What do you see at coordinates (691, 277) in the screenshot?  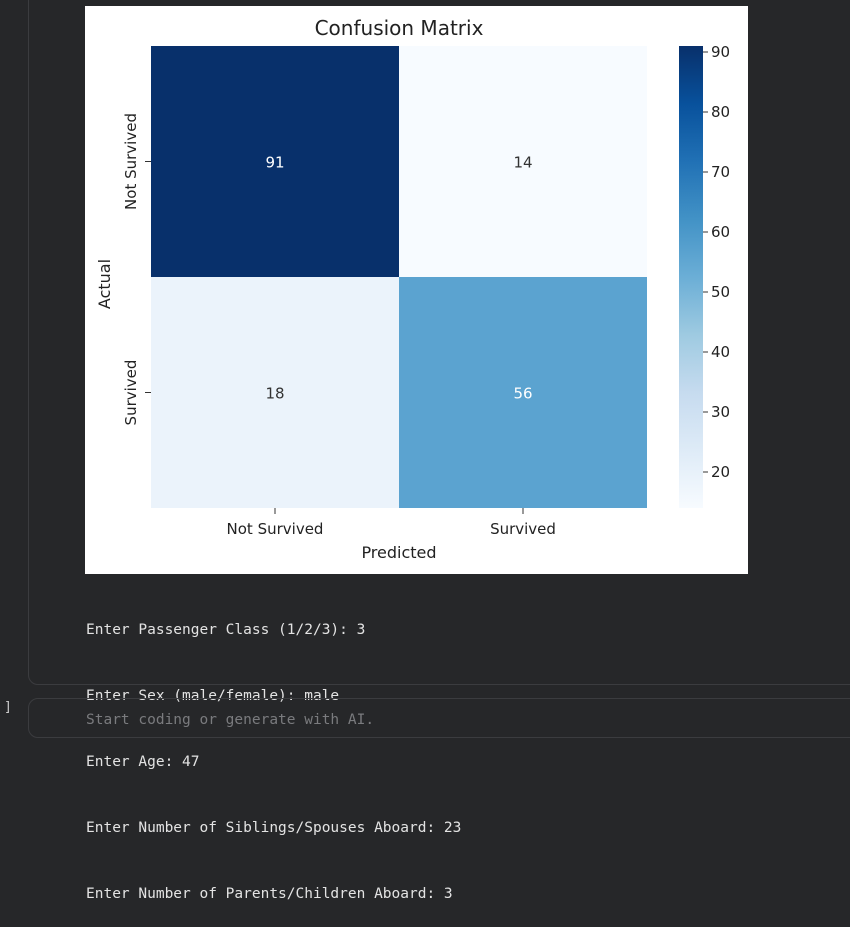 I see `colorbar` at bounding box center [691, 277].